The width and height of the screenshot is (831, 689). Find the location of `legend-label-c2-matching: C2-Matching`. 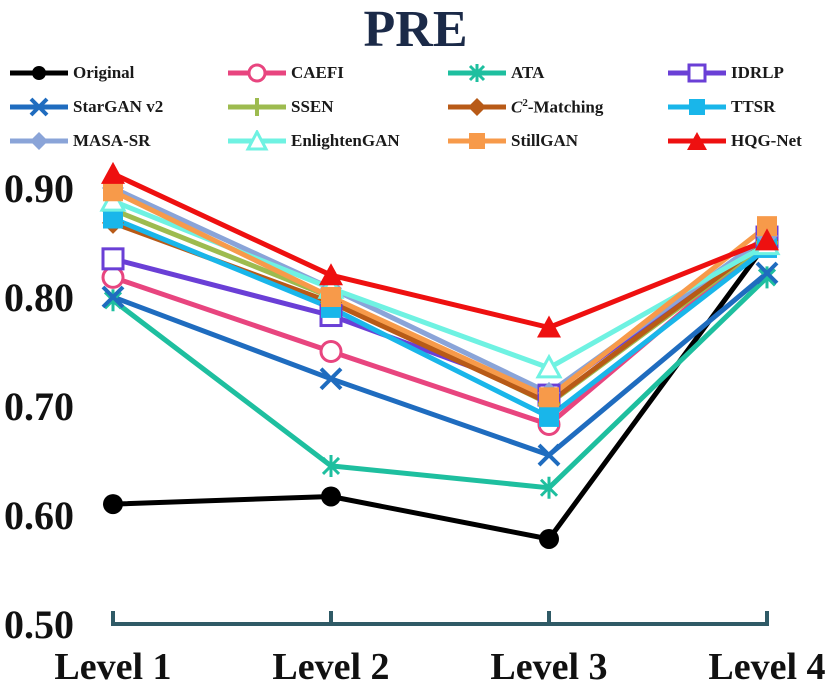

legend-label-c2-matching: C2-Matching is located at coordinates (557, 107).